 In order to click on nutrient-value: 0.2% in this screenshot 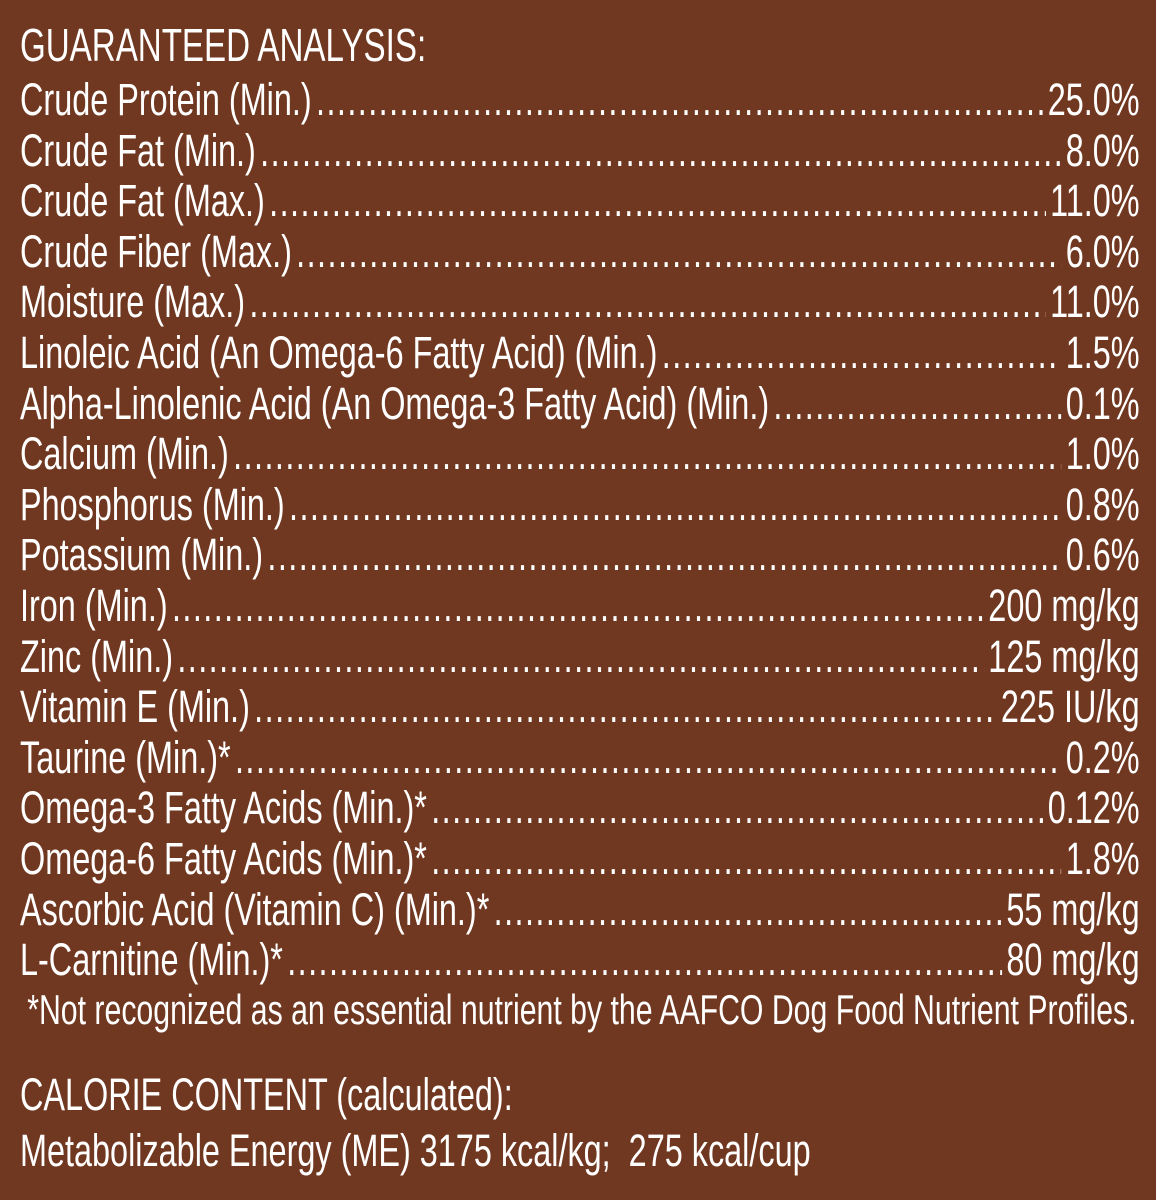, I will do `click(1102, 757)`.